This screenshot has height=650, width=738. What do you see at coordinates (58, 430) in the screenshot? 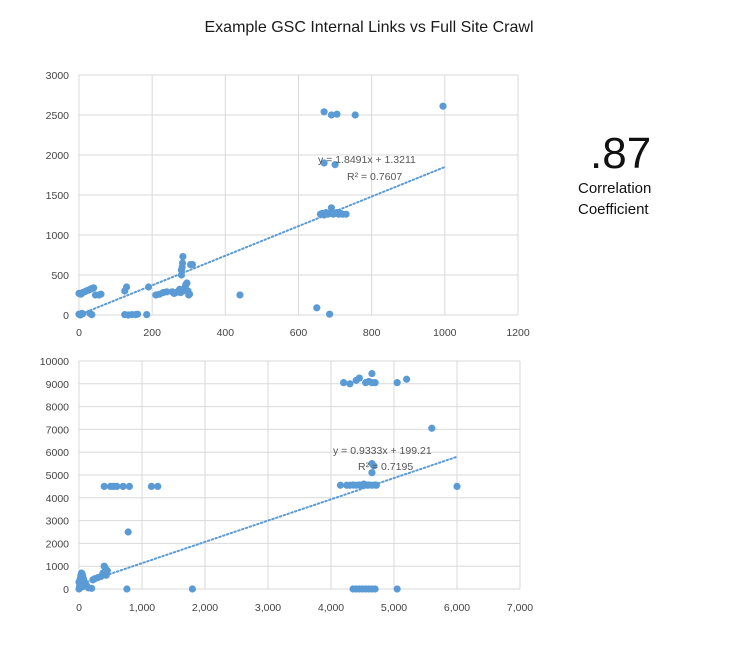
I see `y-tick-label: 7000` at bounding box center [58, 430].